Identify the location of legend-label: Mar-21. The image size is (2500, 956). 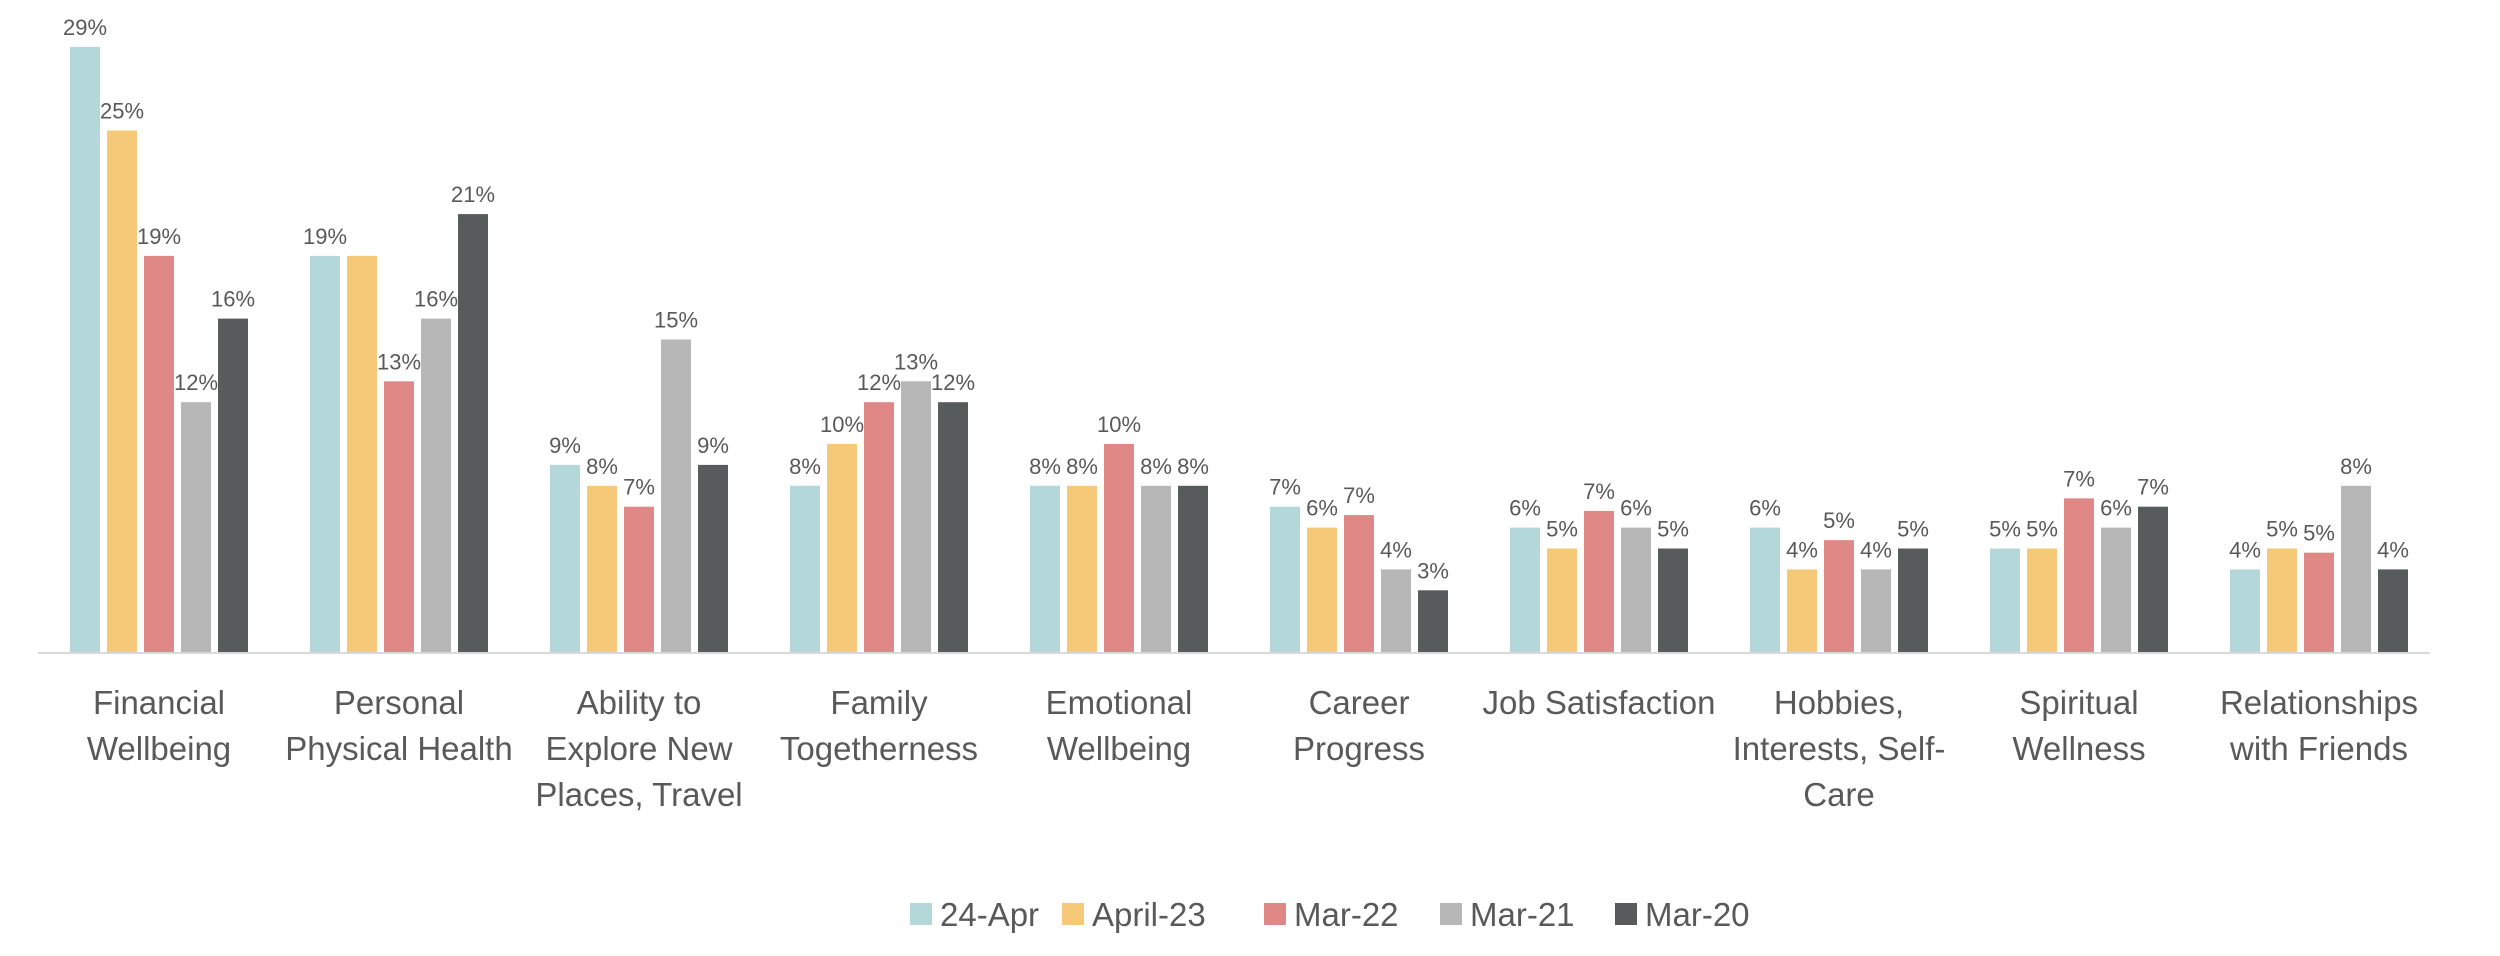
(1522, 914).